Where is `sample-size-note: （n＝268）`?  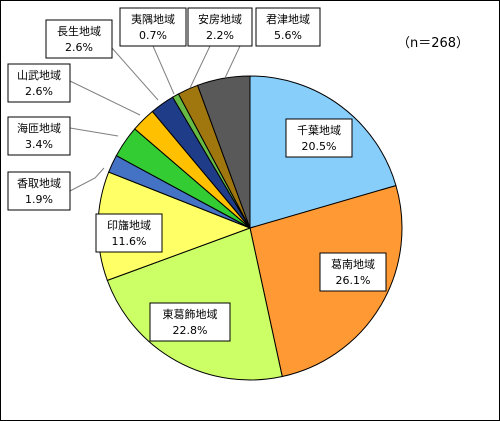 sample-size-note: （n＝268） is located at coordinates (433, 43).